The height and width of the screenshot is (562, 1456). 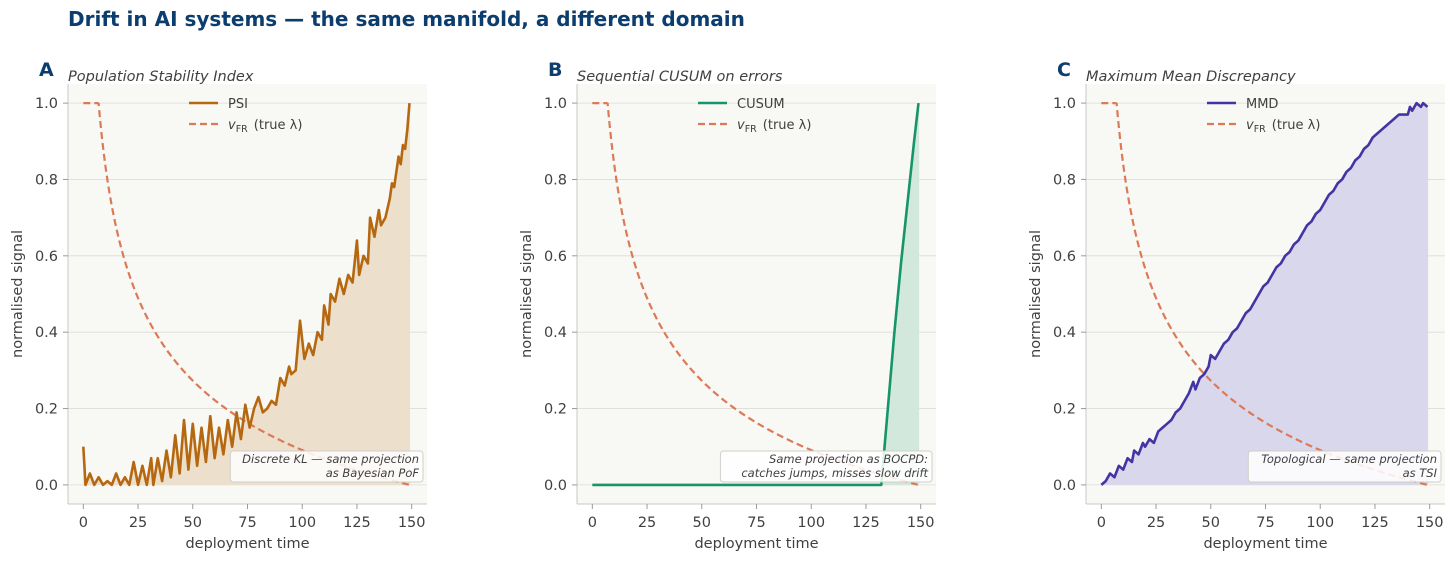 I want to click on annotation-text: Same projection as BOCPD:, so click(x=848, y=459).